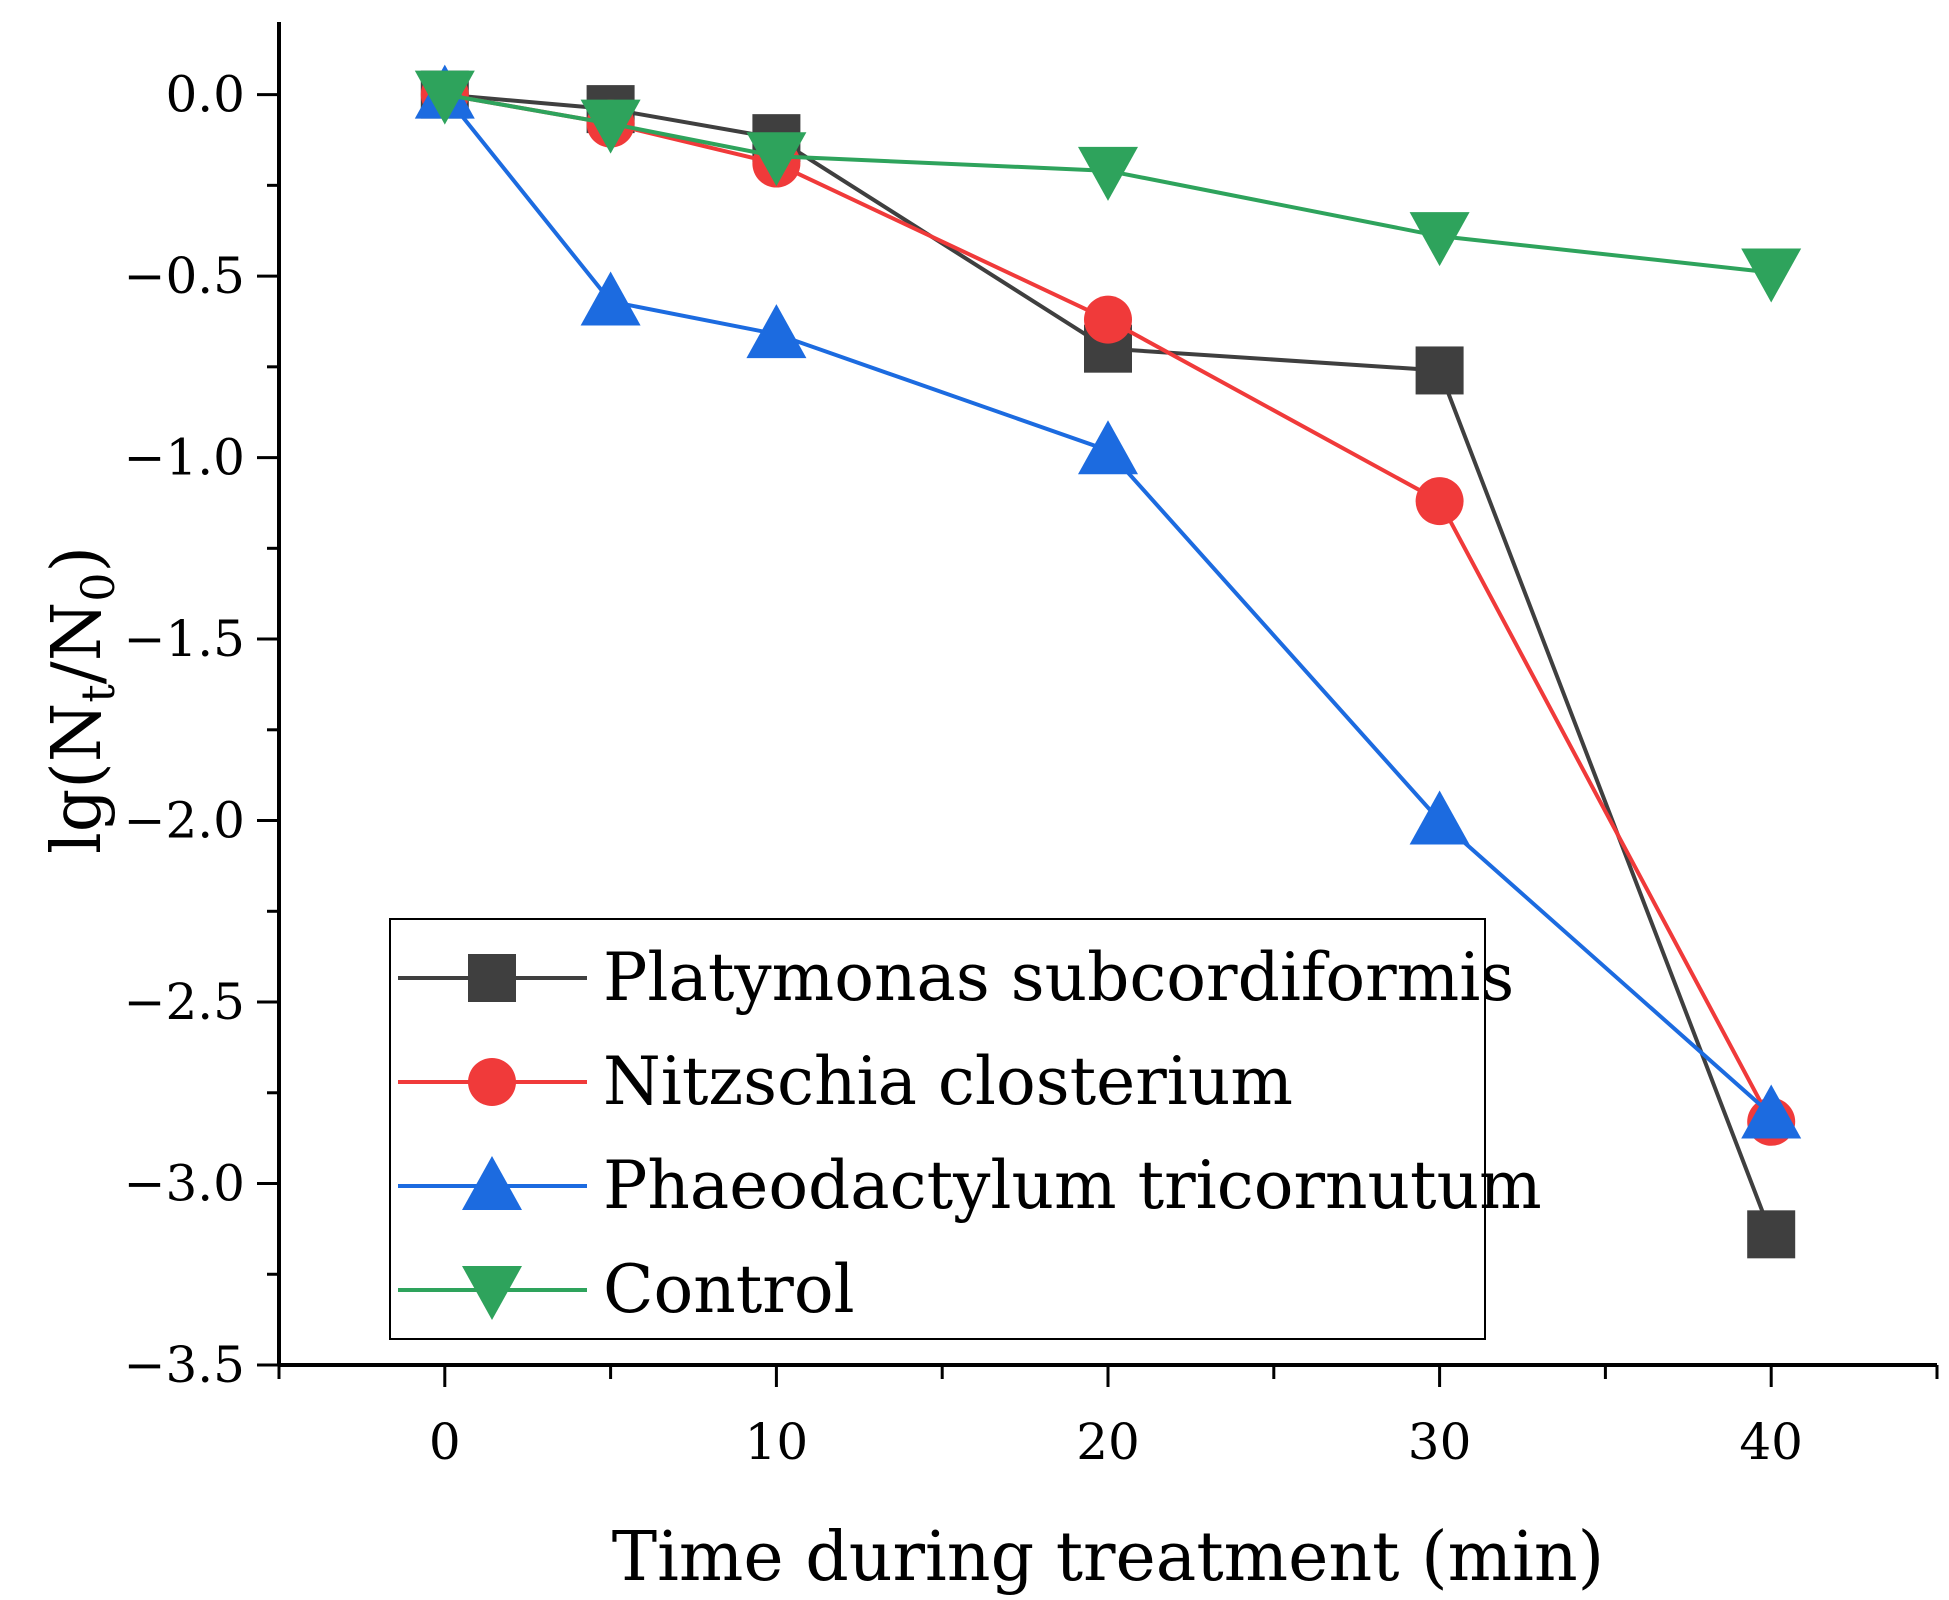 The width and height of the screenshot is (1949, 1600). Describe the element at coordinates (98, 693) in the screenshot. I see `y-title-sub-t: t` at that location.